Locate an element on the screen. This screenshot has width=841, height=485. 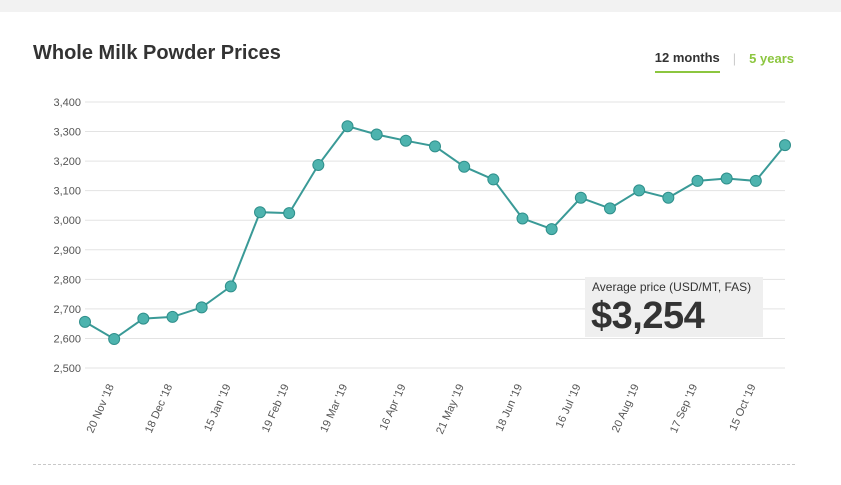
bottom-divider is located at coordinates (414, 464).